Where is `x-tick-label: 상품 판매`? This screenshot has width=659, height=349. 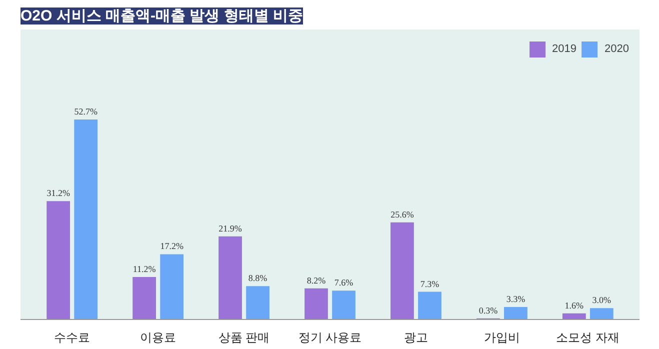
x-tick-label: 상품 판매 is located at coordinates (244, 337).